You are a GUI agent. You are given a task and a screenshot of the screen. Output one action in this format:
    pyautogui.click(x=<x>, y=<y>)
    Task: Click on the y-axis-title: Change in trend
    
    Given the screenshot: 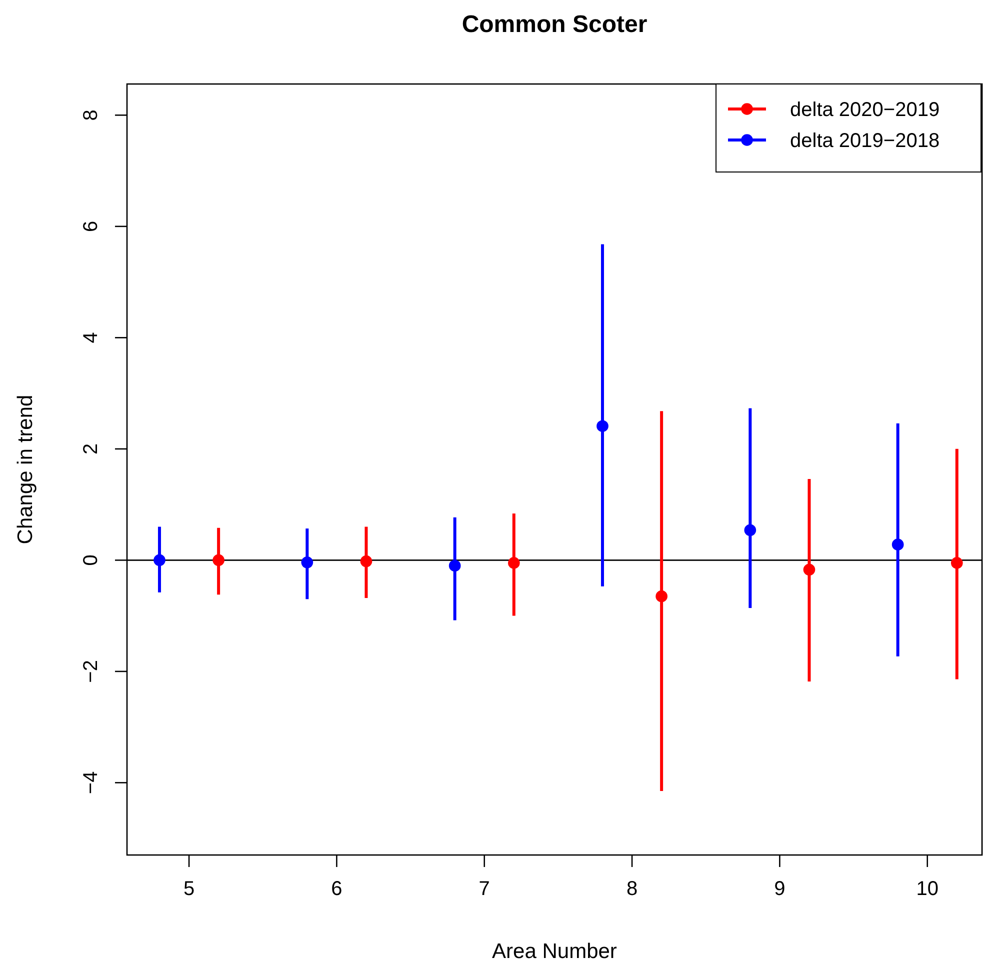 What is the action you would take?
    pyautogui.click(x=25, y=469)
    